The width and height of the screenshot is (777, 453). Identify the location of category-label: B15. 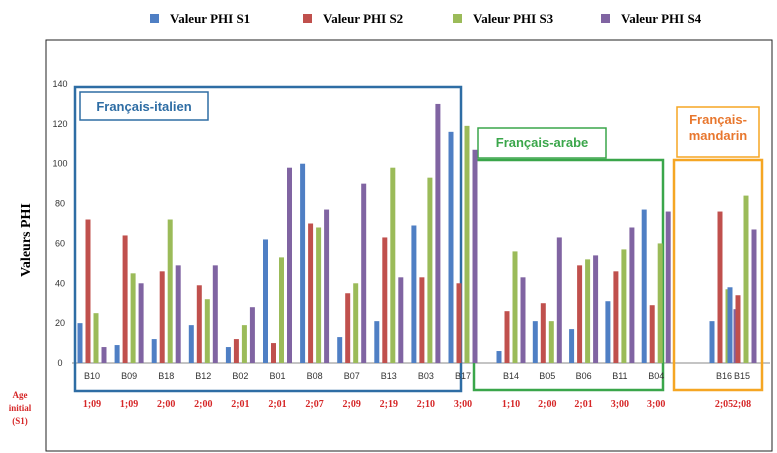
(742, 376).